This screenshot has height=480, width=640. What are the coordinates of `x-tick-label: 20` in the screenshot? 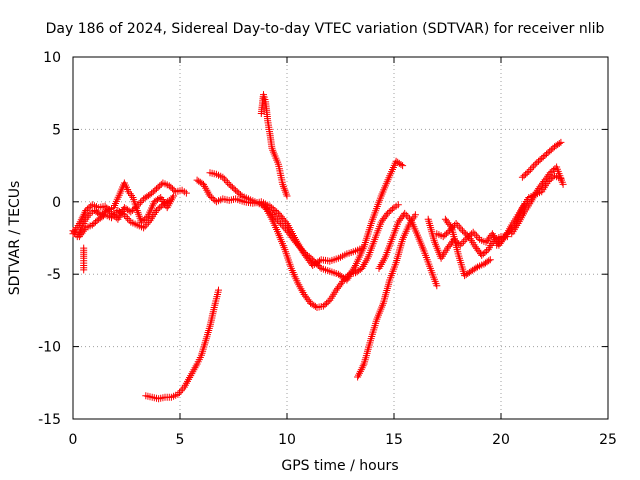 It's located at (501, 440).